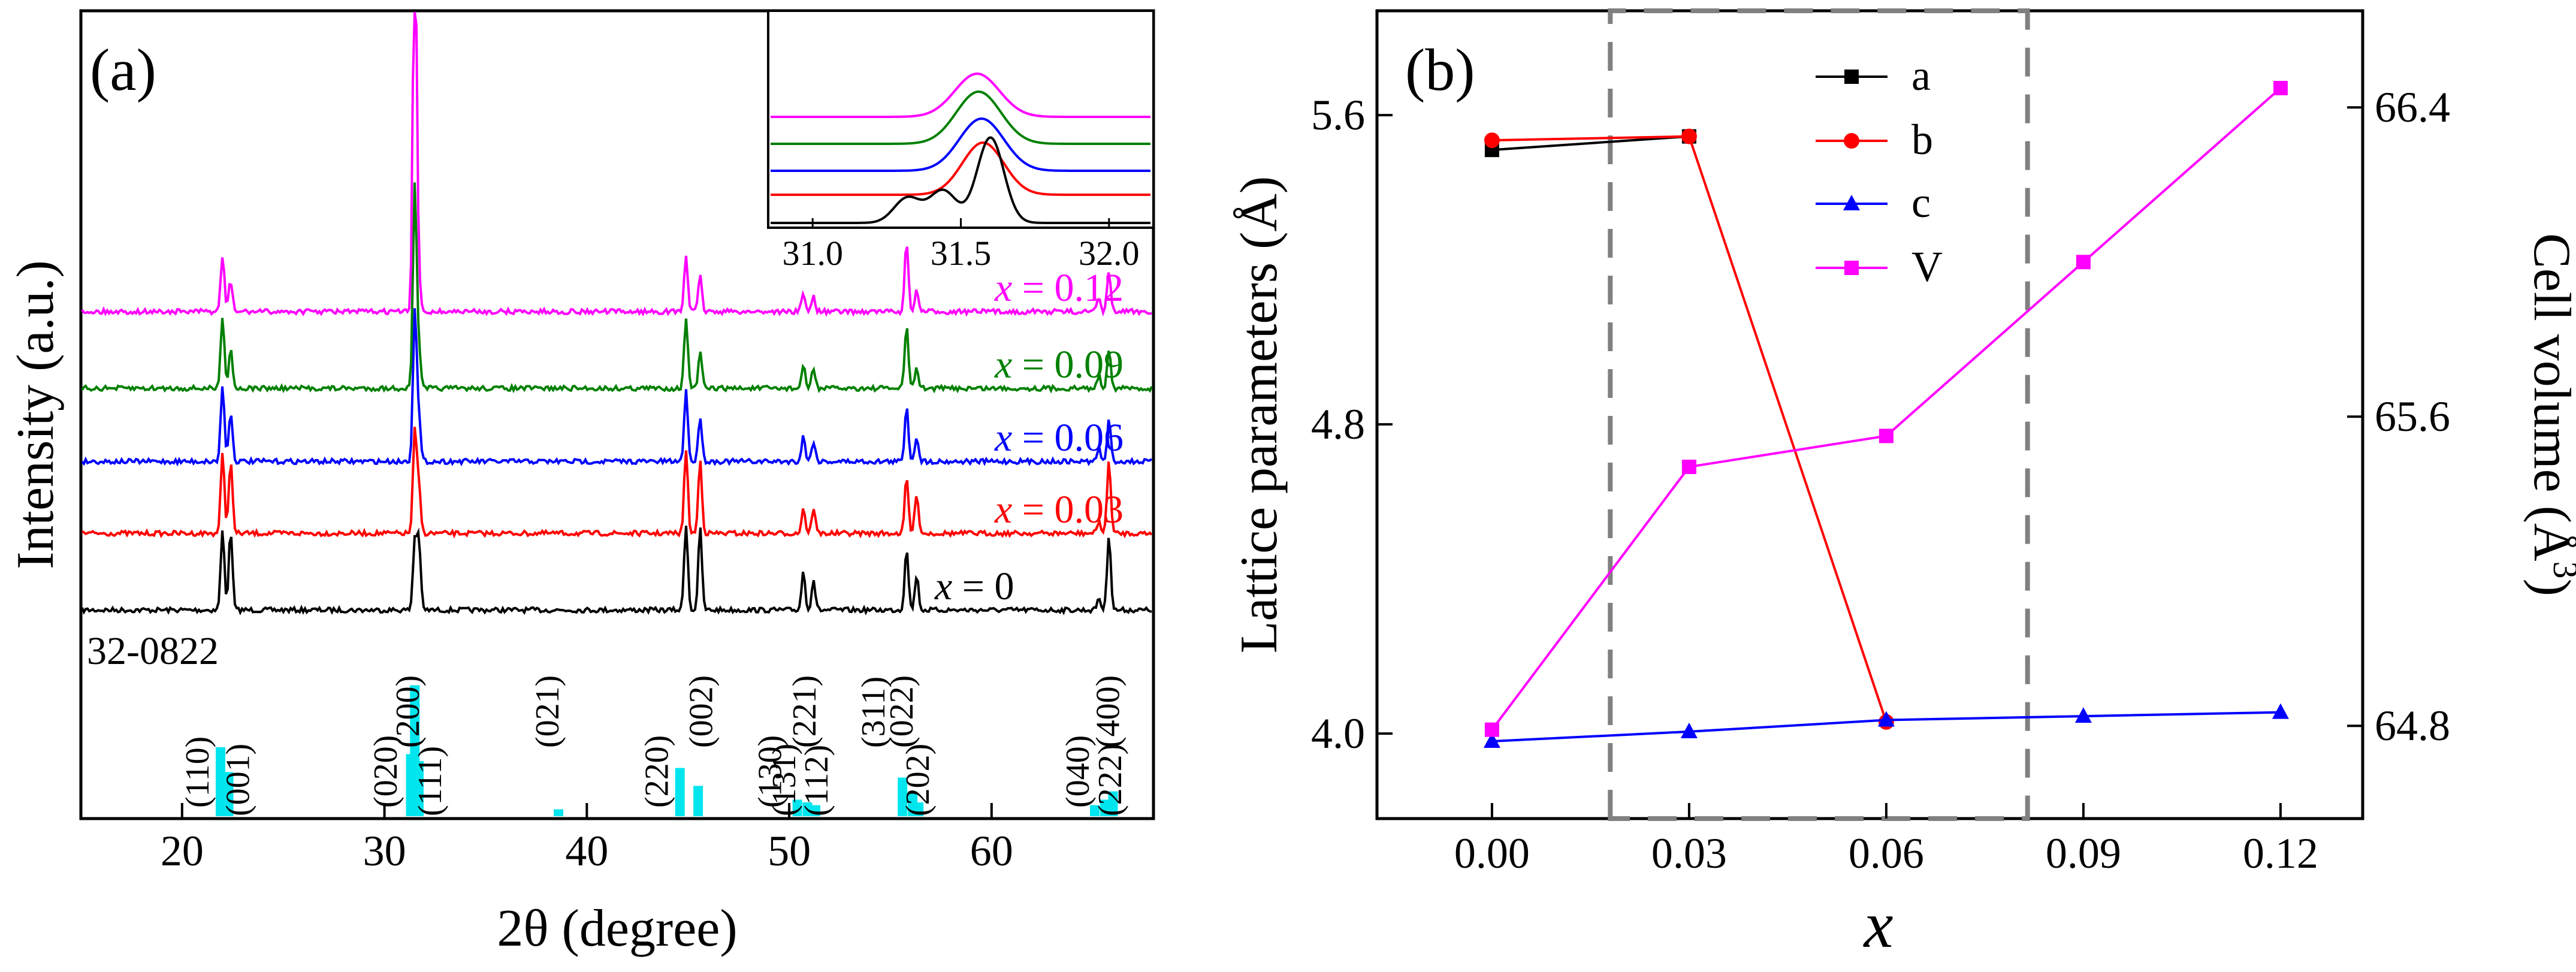 The width and height of the screenshot is (2576, 972). What do you see at coordinates (657, 772) in the screenshot?
I see `hkl-label: (220)` at bounding box center [657, 772].